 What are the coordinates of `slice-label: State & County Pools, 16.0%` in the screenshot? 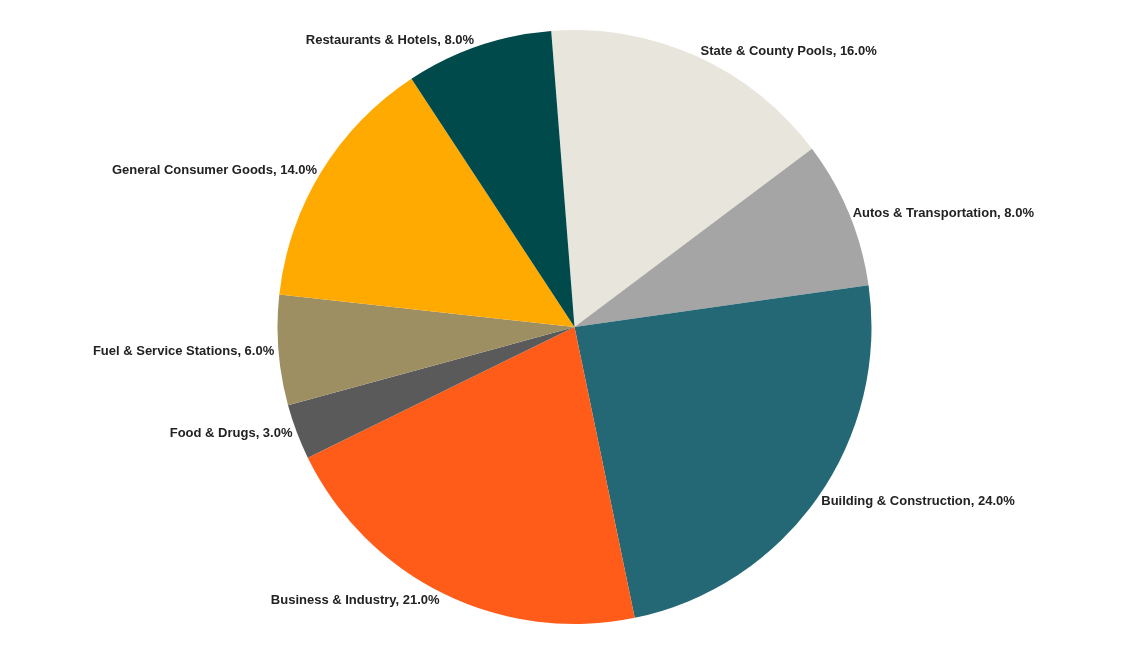 It's located at (789, 50).